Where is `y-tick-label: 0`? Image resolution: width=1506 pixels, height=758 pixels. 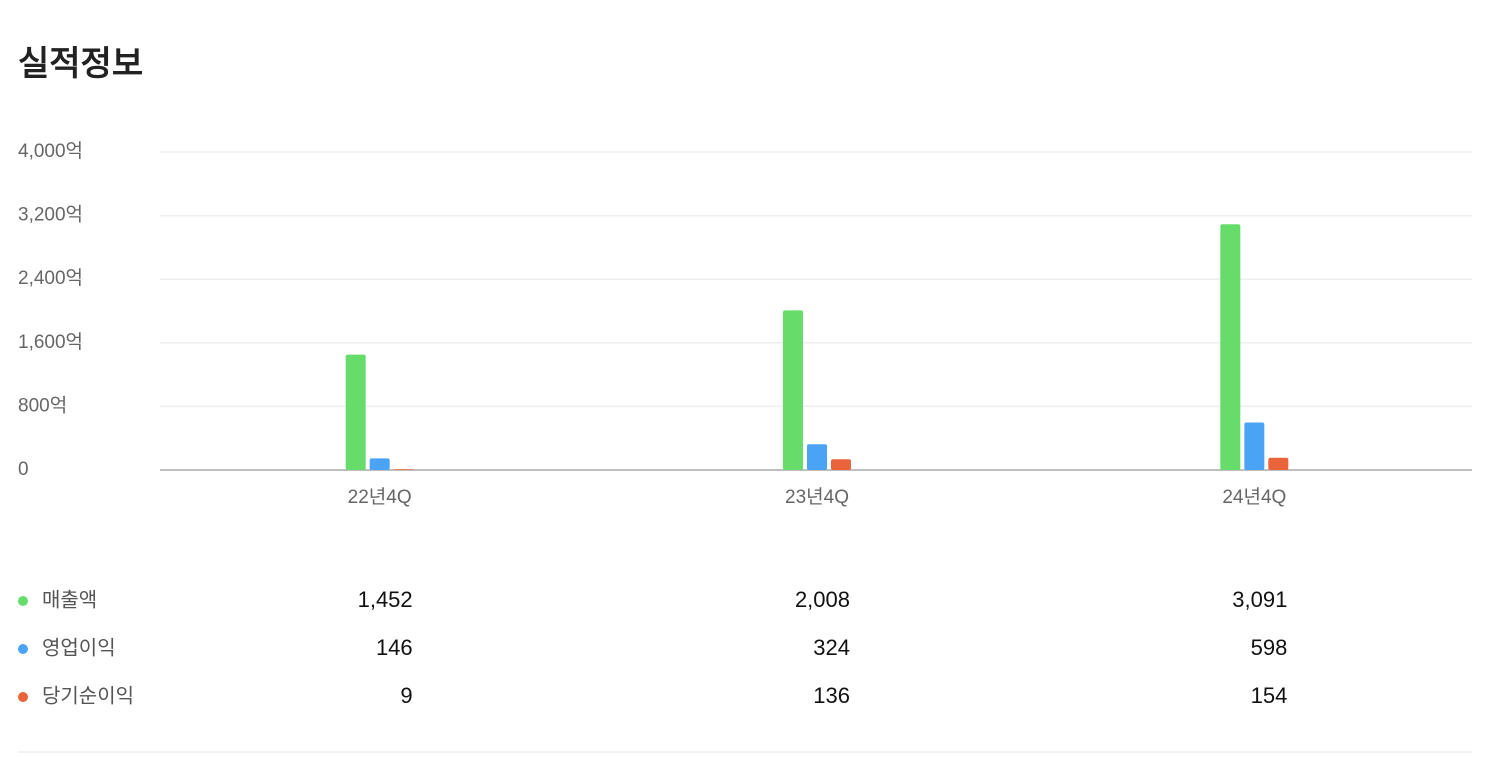
y-tick-label: 0 is located at coordinates (23, 469).